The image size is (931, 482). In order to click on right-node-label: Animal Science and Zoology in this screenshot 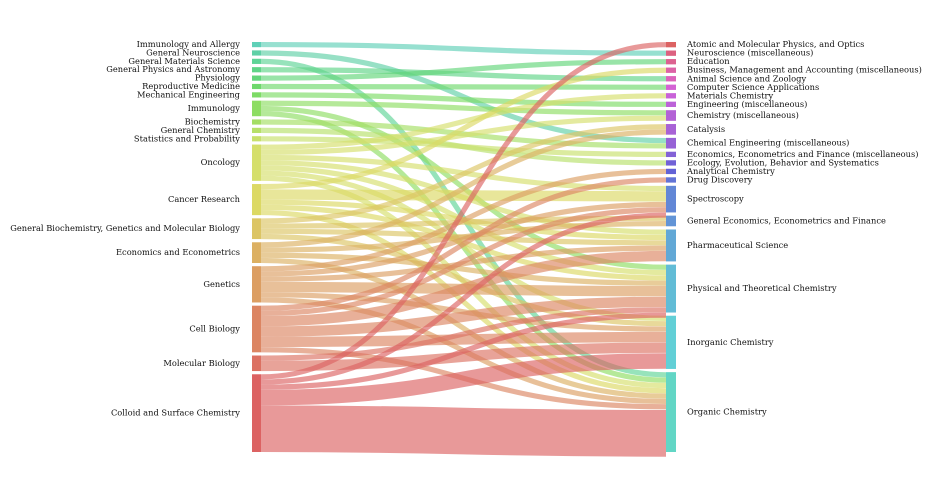, I will do `click(746, 78)`.